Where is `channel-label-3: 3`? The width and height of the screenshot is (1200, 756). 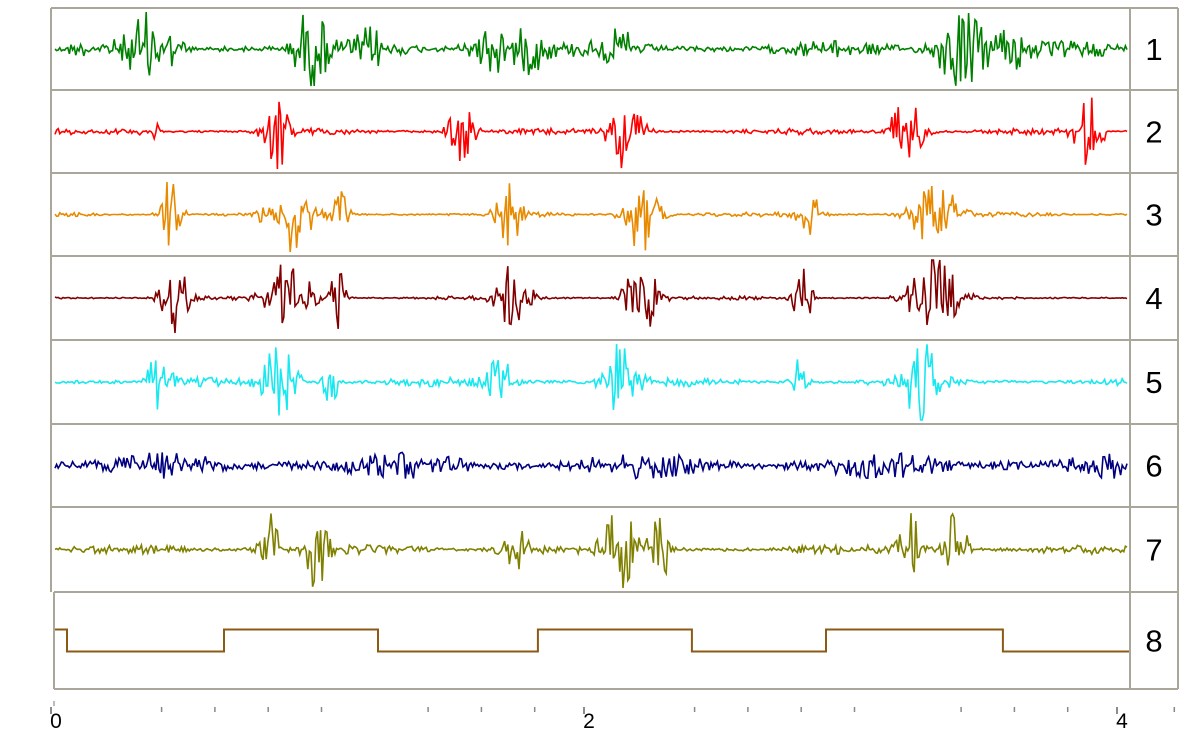 channel-label-3: 3 is located at coordinates (1153, 215).